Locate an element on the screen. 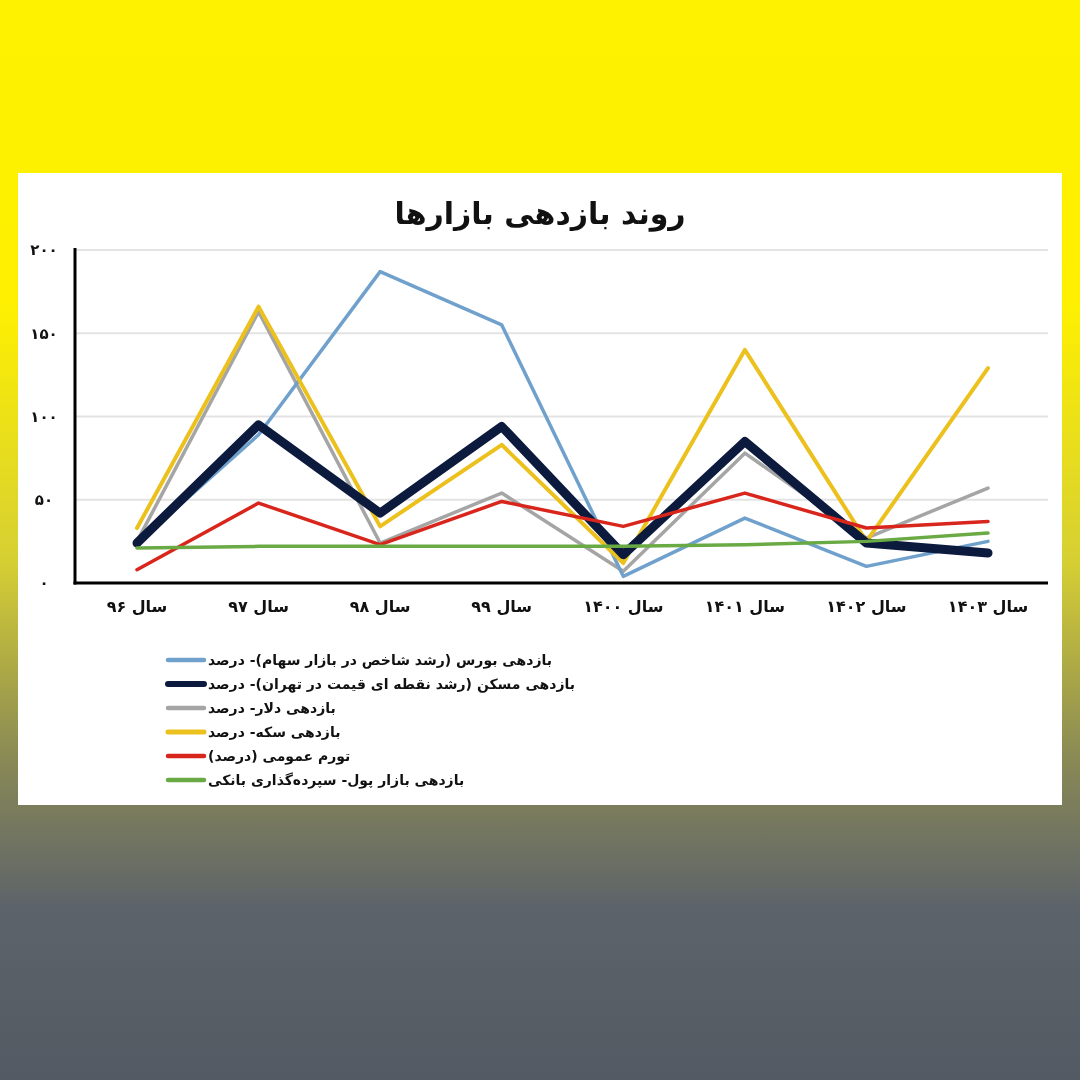  legend-label: تورم عمومی (درصد) is located at coordinates (279, 756).